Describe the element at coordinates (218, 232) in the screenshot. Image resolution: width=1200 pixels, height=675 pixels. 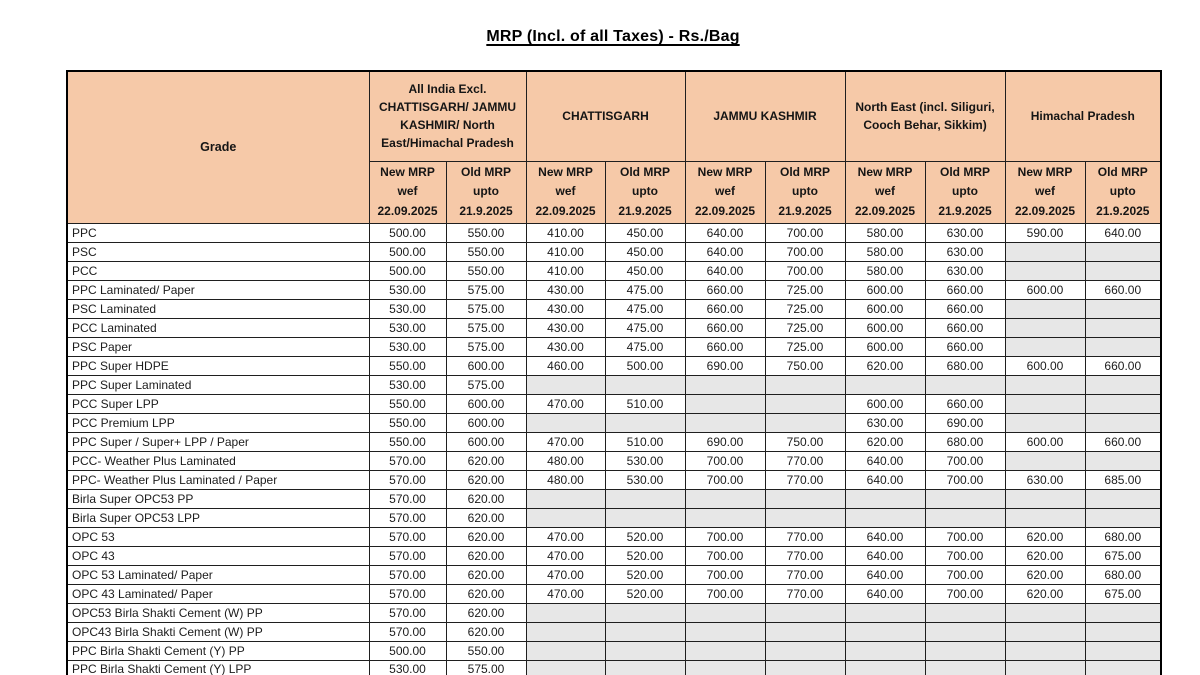
I see `grade-cell: PPC` at that location.